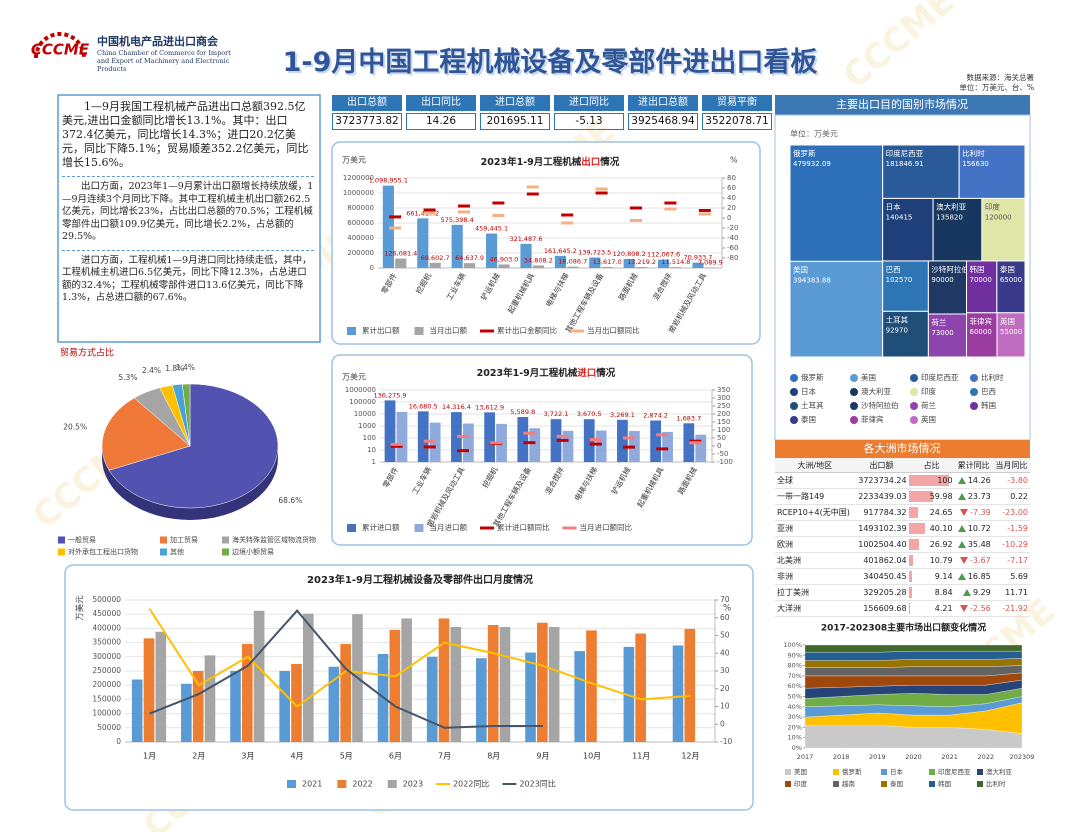  I want to click on y-tick-label: 200000, so click(106, 684).